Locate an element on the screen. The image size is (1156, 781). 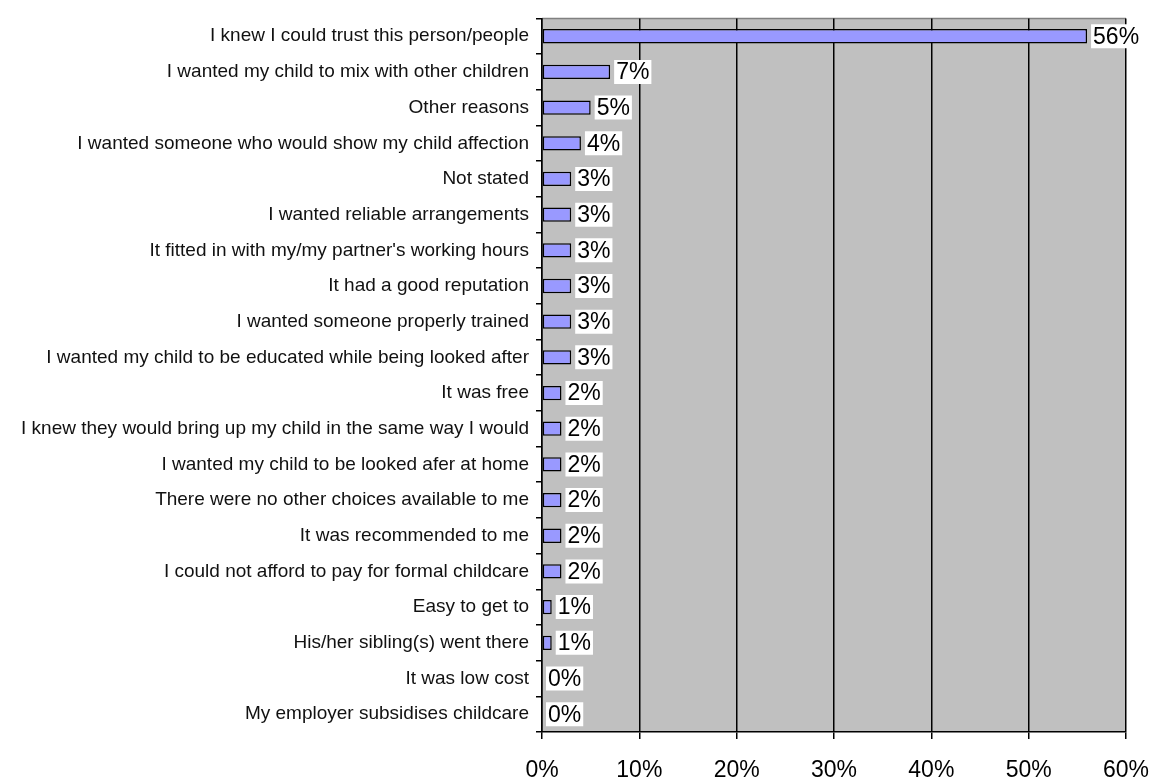
x-tick-label: 20% is located at coordinates (736, 768).